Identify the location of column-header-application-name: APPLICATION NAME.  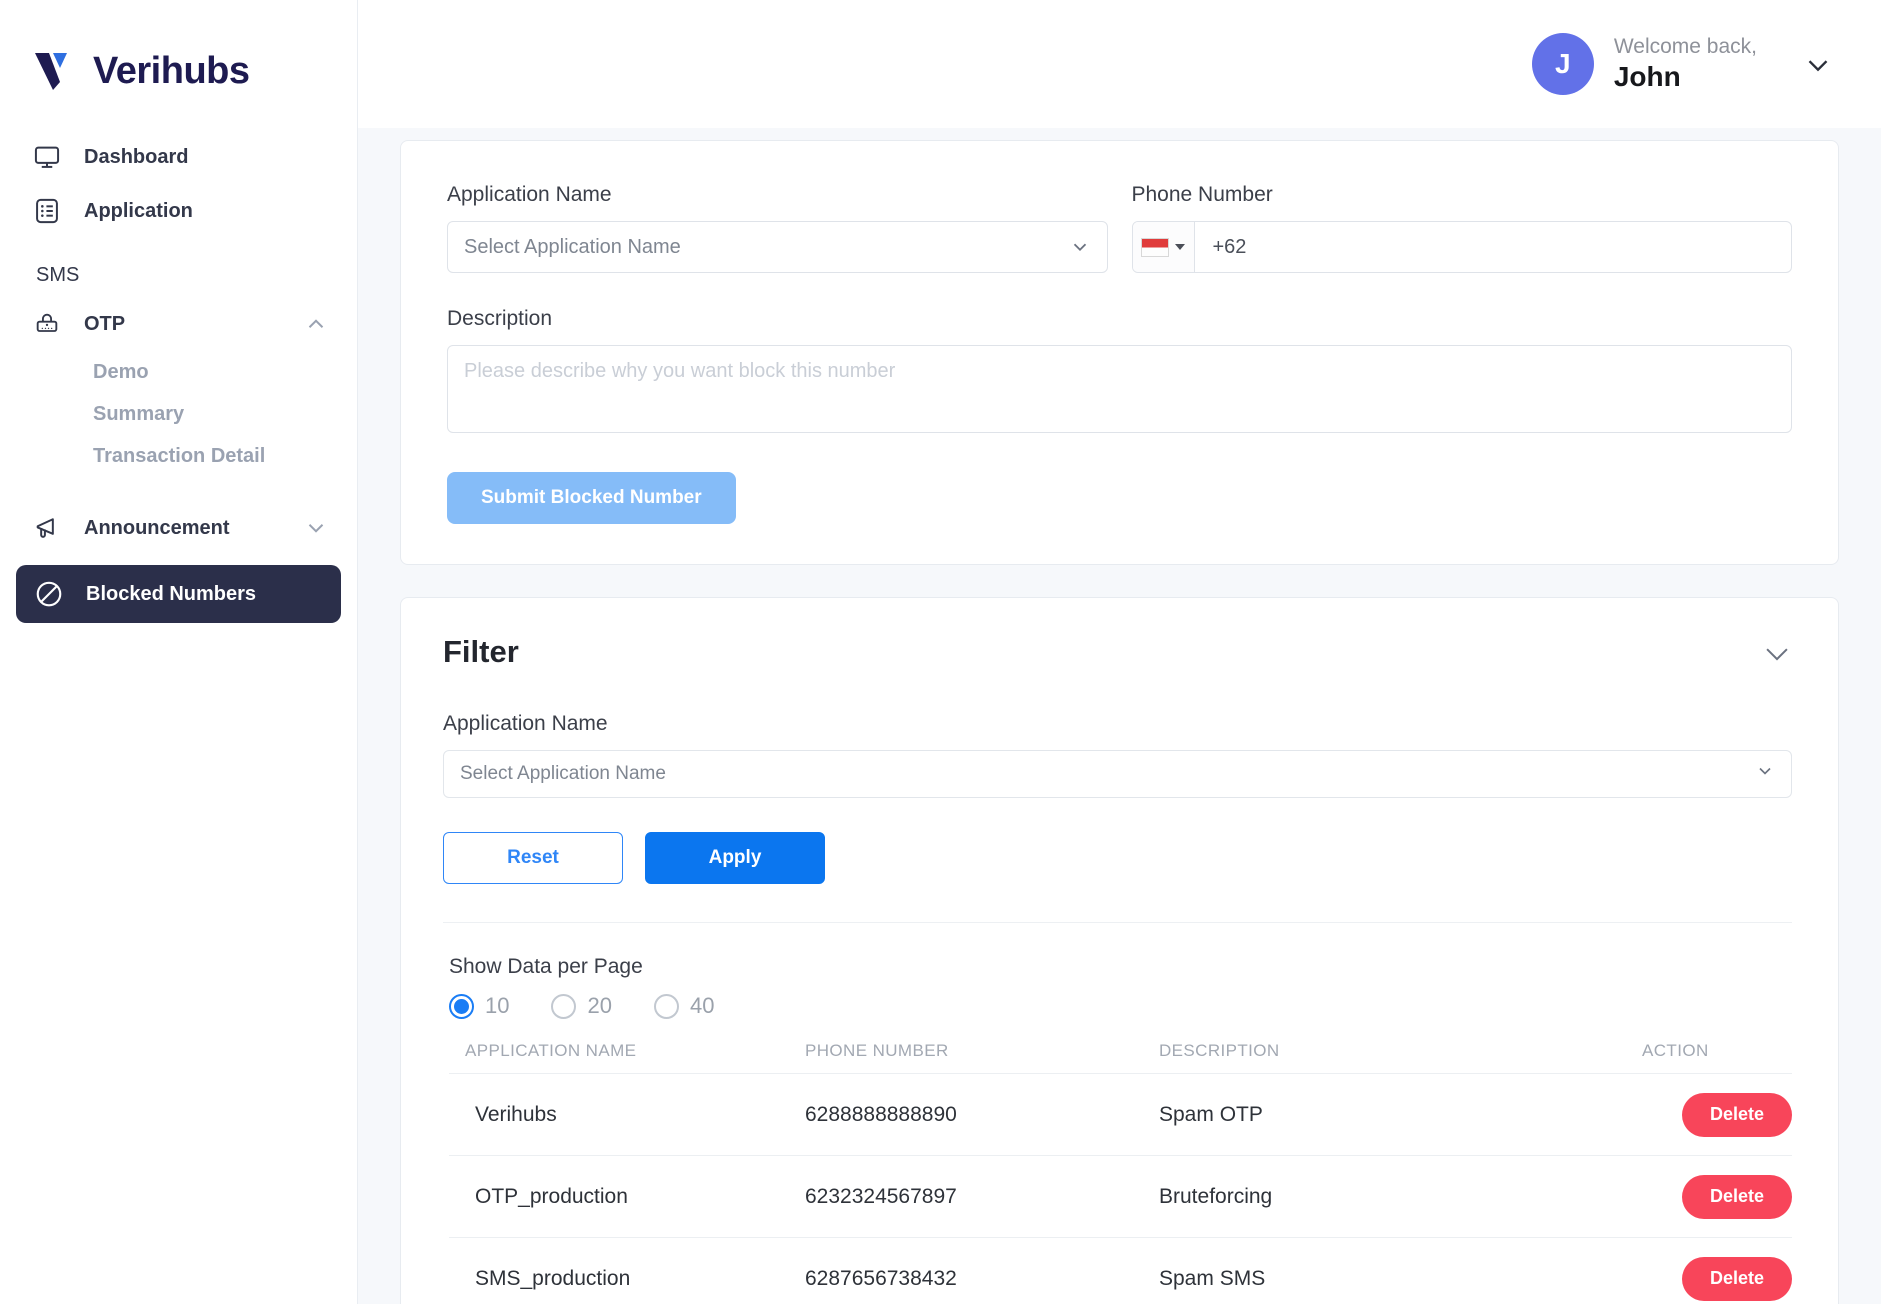
(551, 1050).